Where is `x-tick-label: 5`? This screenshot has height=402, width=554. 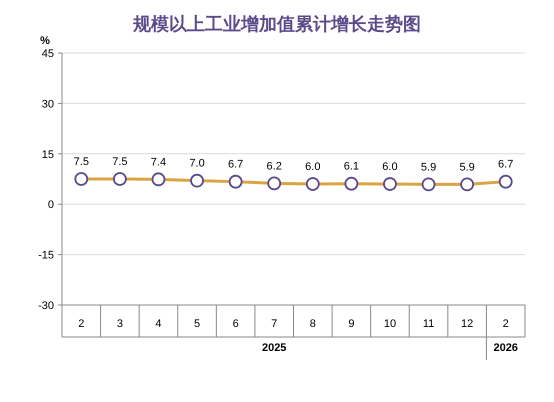
x-tick-label: 5 is located at coordinates (197, 324).